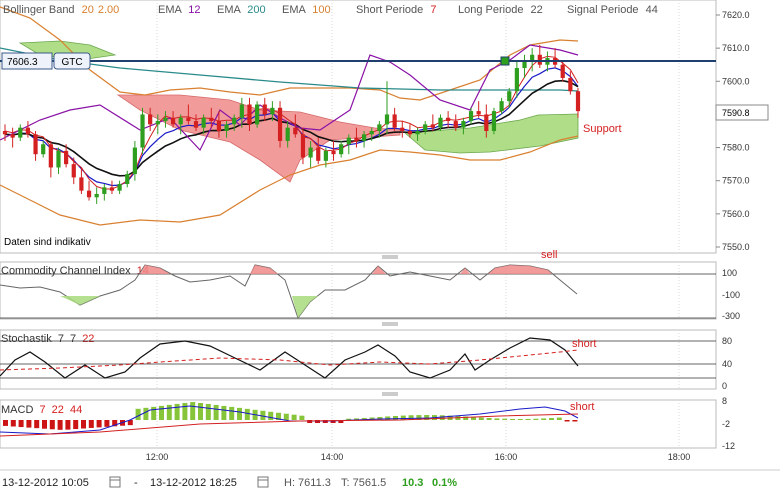  I want to click on footer-change: 10.3, so click(412, 483).